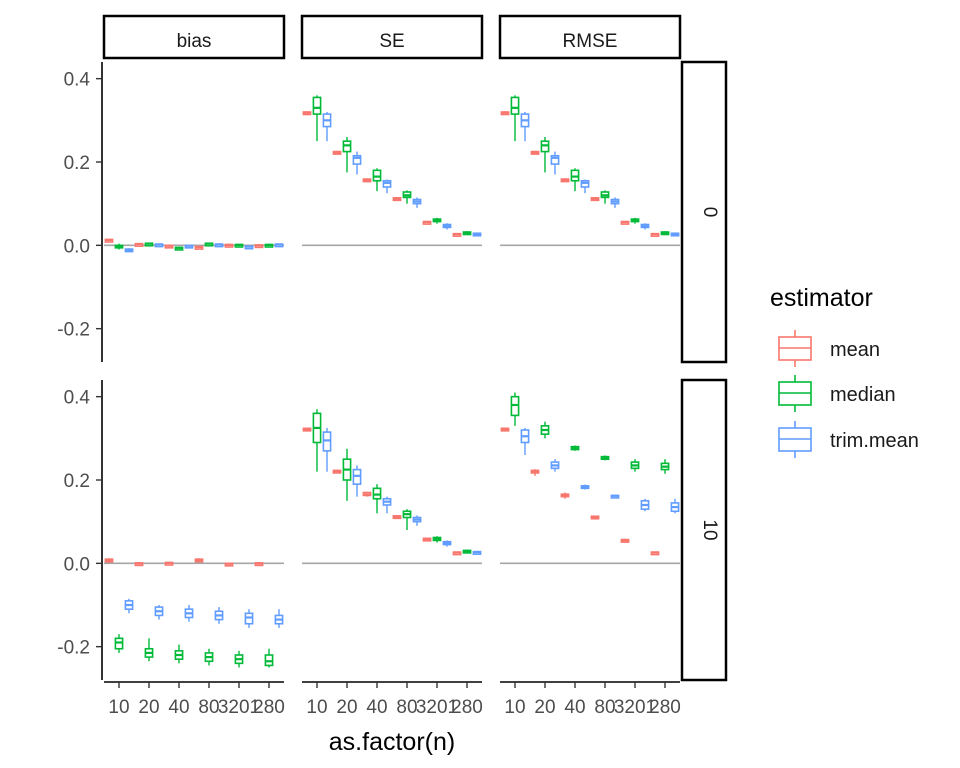 The height and width of the screenshot is (768, 960). Describe the element at coordinates (80, 530) in the screenshot. I see `y-axis-row-10: 0.4 0.2 0.0 -0.2` at that location.